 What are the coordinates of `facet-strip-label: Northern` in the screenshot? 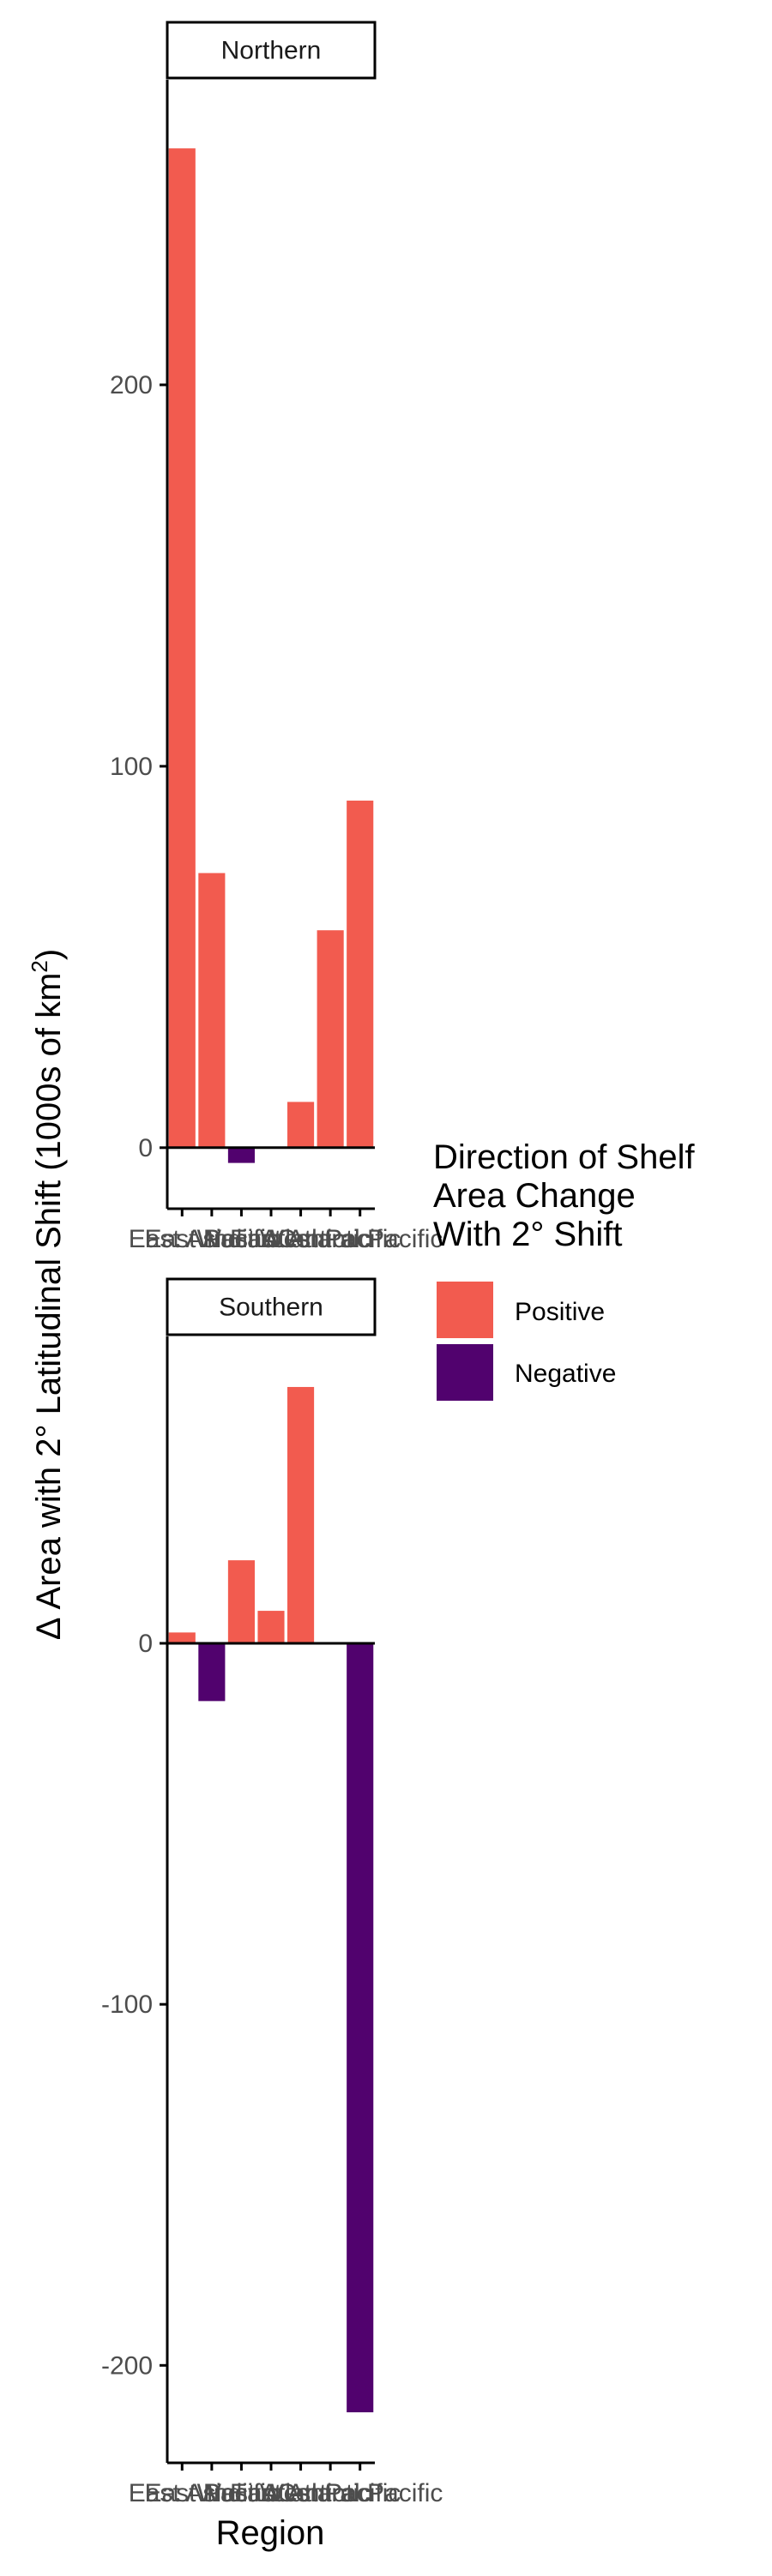 It's located at (271, 51).